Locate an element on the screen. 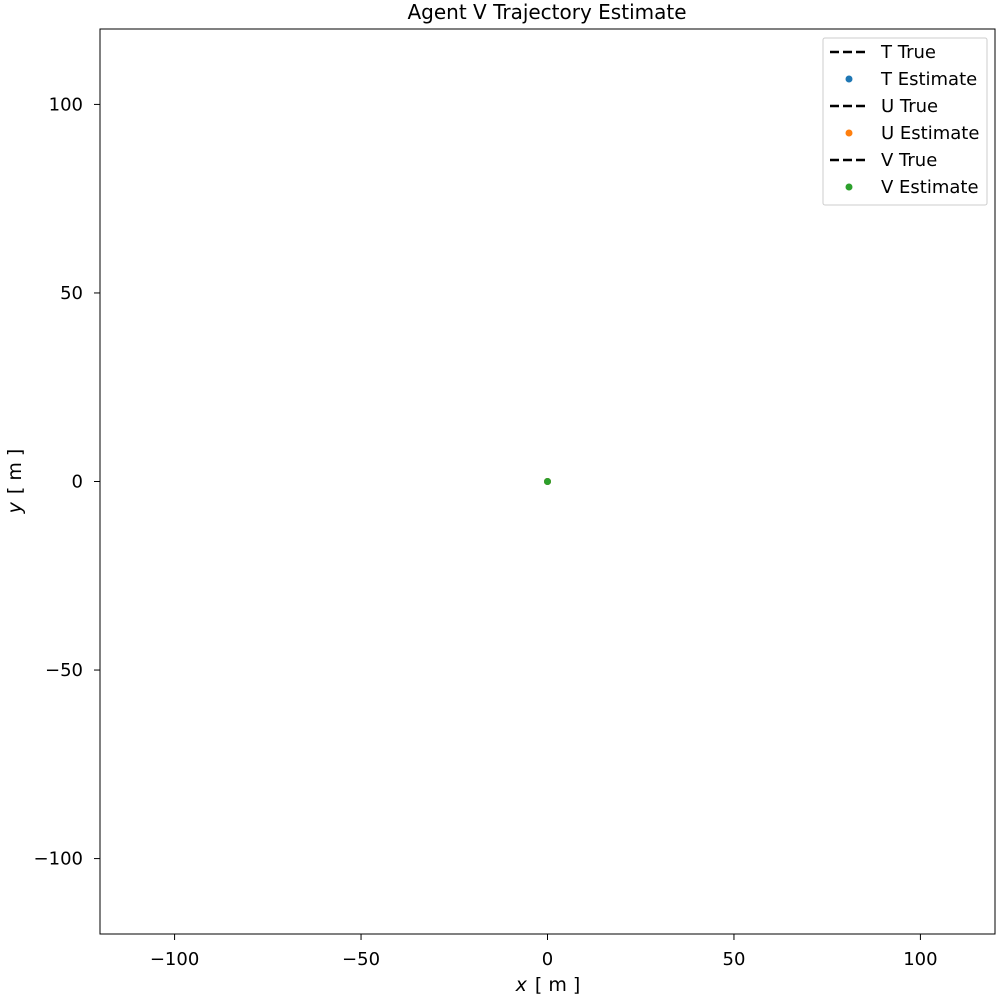 The height and width of the screenshot is (1000, 1000). y-tick-label: 0 is located at coordinates (77, 482).